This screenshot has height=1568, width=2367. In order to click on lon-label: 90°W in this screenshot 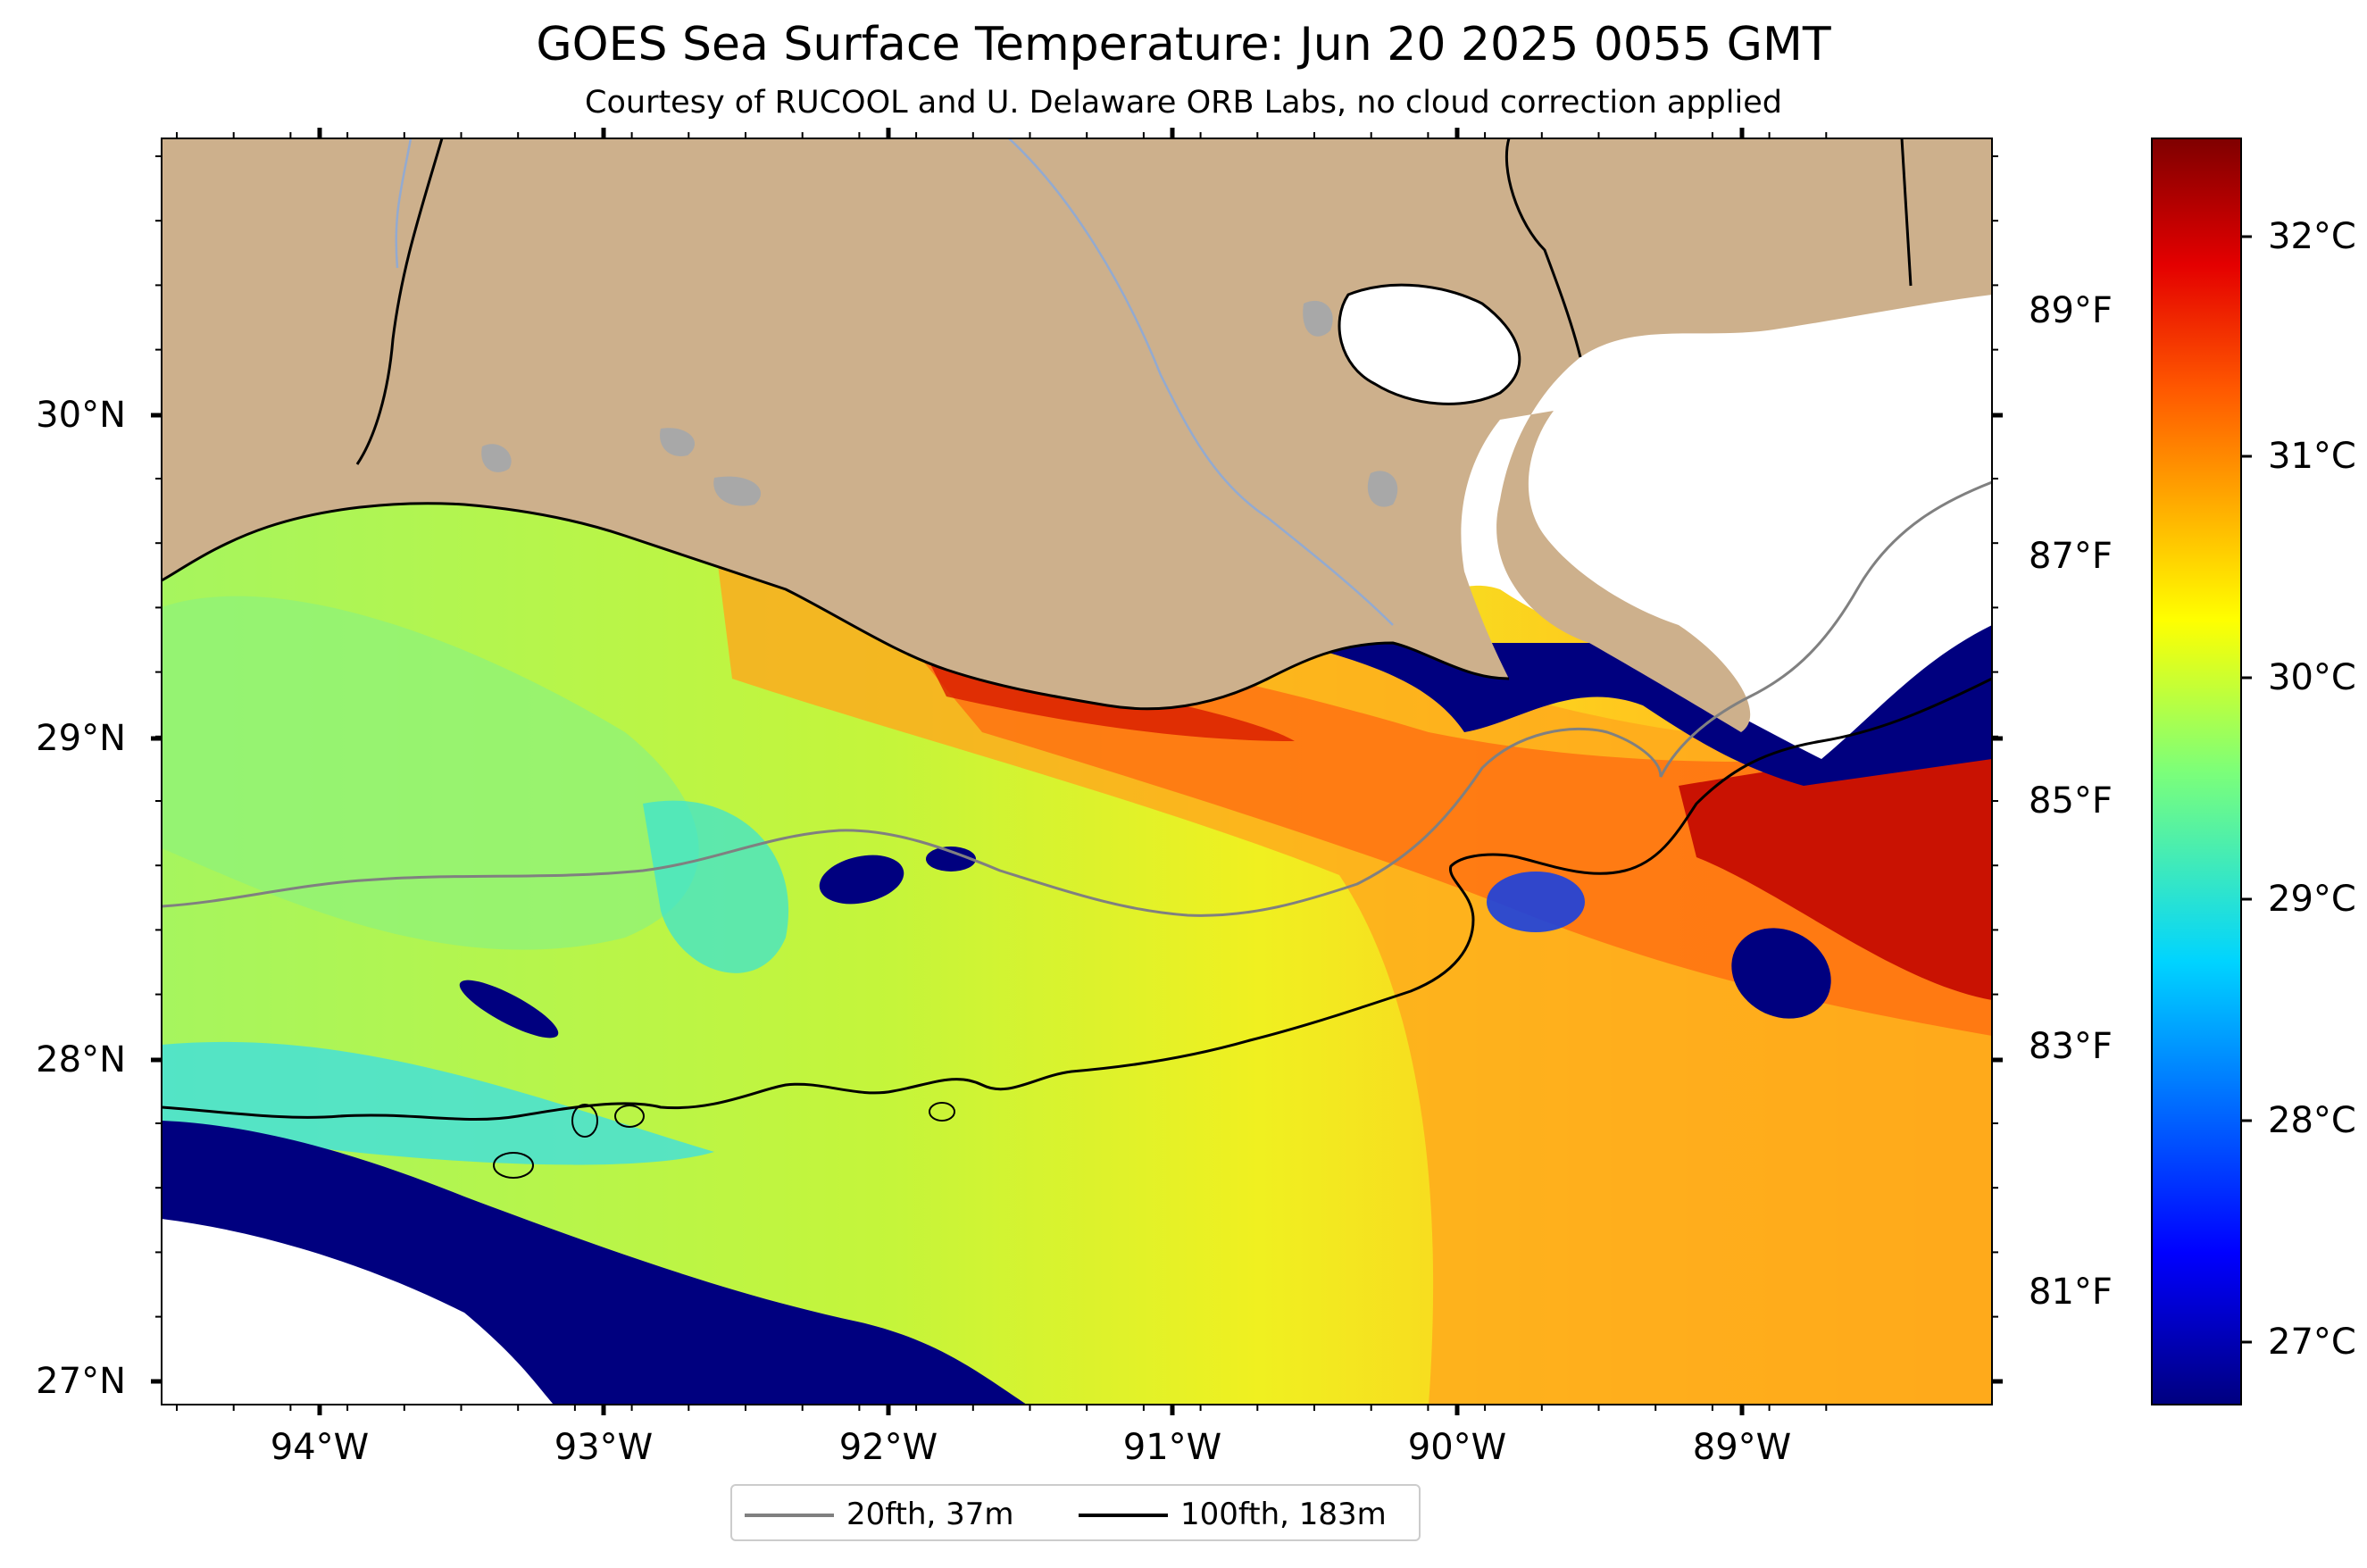, I will do `click(1457, 1447)`.